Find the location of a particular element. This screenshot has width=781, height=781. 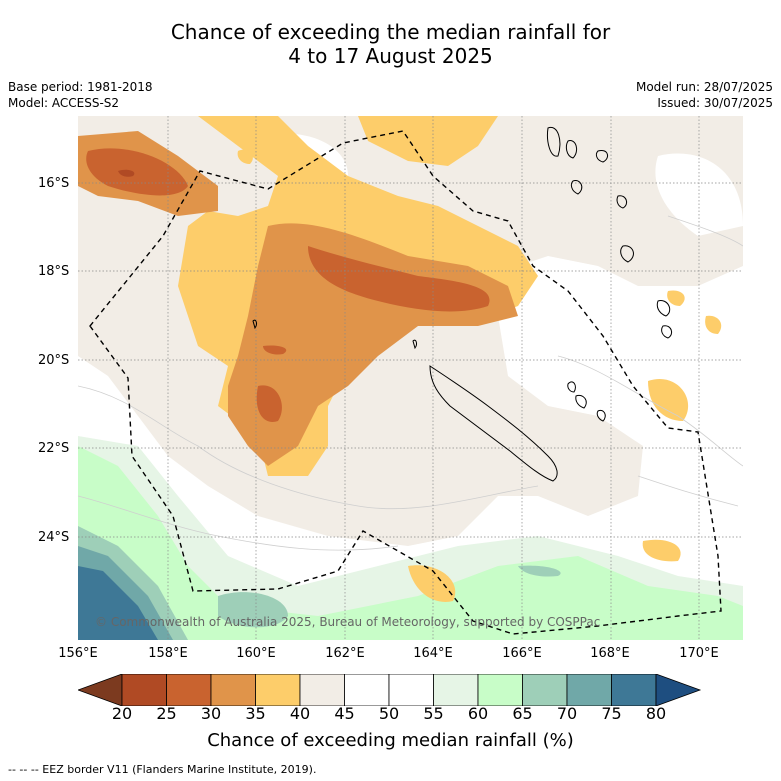

colorbar-extend-low is located at coordinates (100, 690).